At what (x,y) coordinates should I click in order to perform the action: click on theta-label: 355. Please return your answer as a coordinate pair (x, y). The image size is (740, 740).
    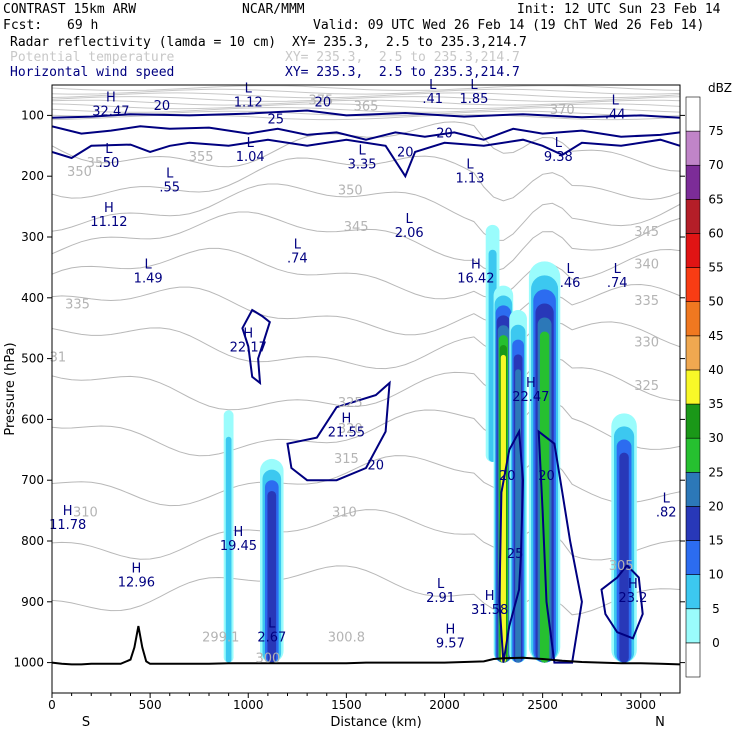
    Looking at the image, I should click on (99, 163).